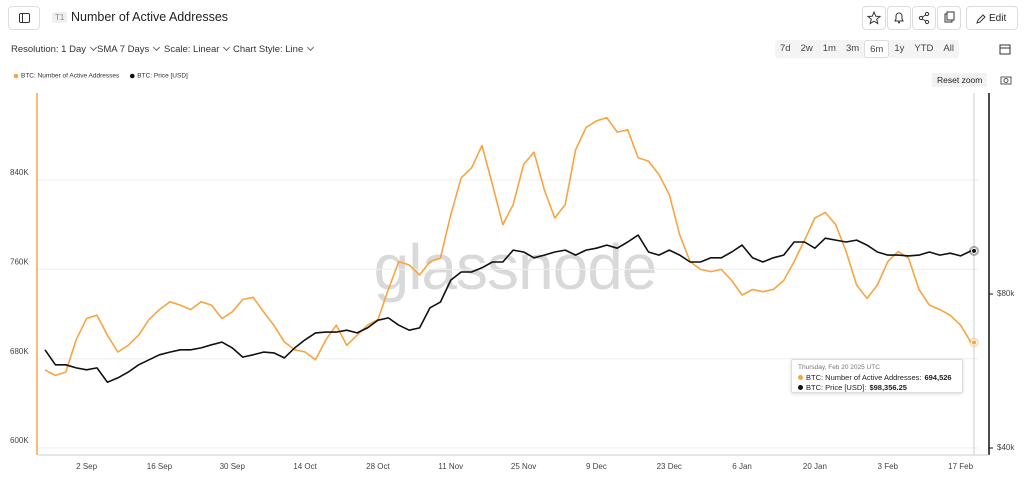 The width and height of the screenshot is (1024, 480). I want to click on x-tick-label: 9 Dec, so click(596, 466).